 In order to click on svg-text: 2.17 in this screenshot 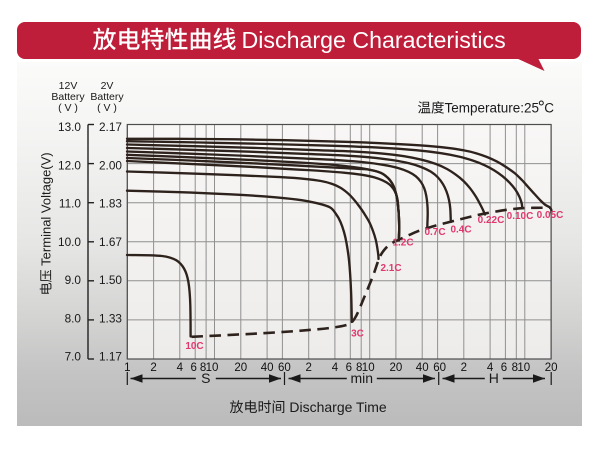, I will do `click(110, 127)`.